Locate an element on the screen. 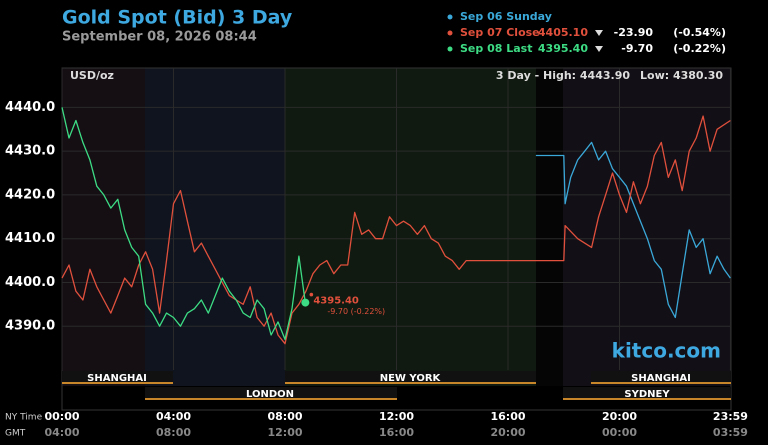 Image resolution: width=768 pixels, height=445 pixels. session-label: SYDNEY is located at coordinates (647, 394).